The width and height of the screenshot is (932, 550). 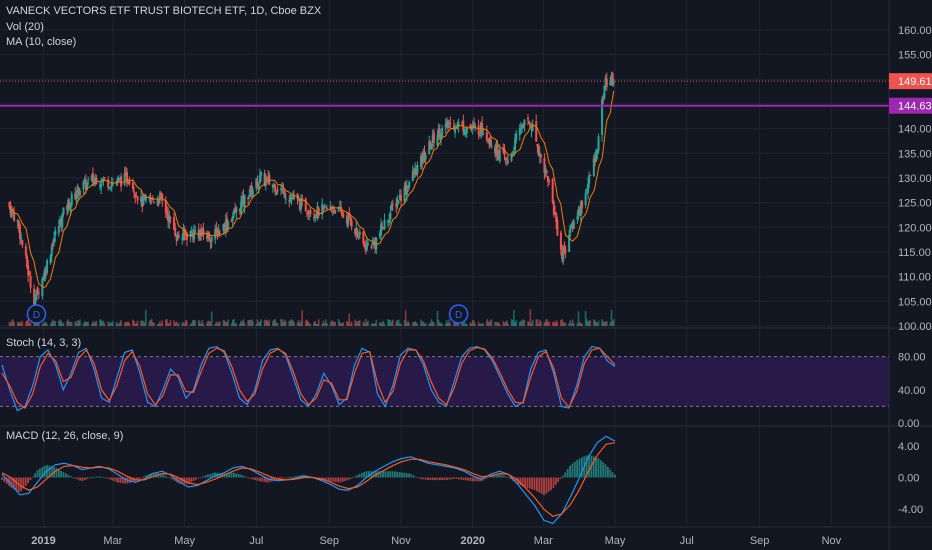 I want to click on stoch-panel, so click(x=444, y=378).